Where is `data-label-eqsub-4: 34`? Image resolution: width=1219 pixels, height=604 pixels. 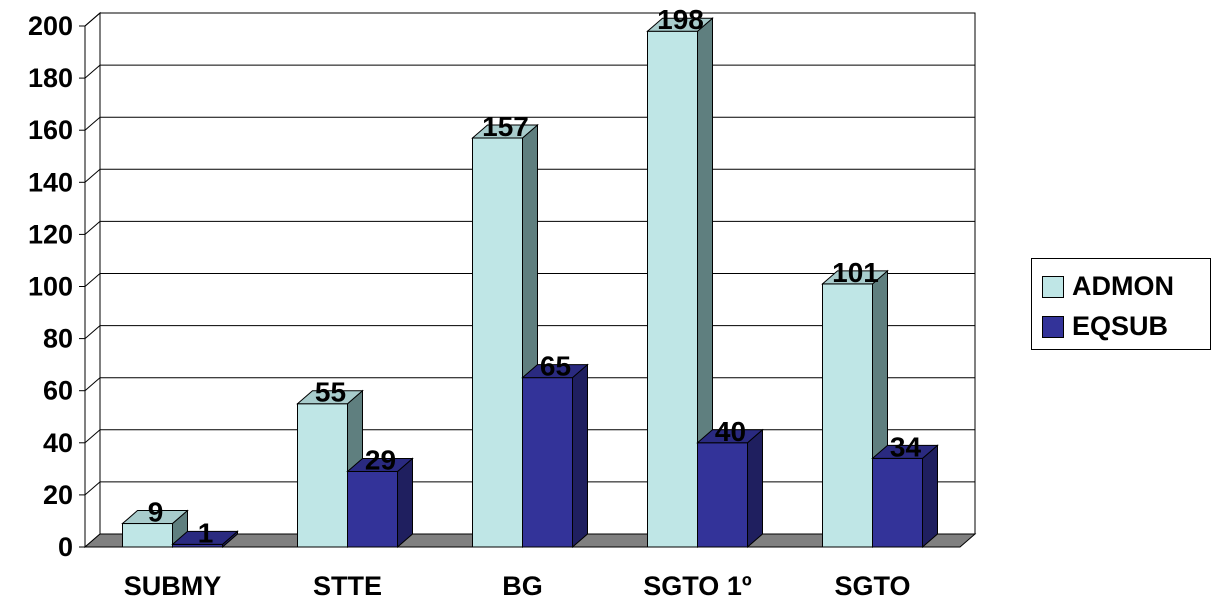
data-label-eqsub-4: 34 is located at coordinates (906, 446).